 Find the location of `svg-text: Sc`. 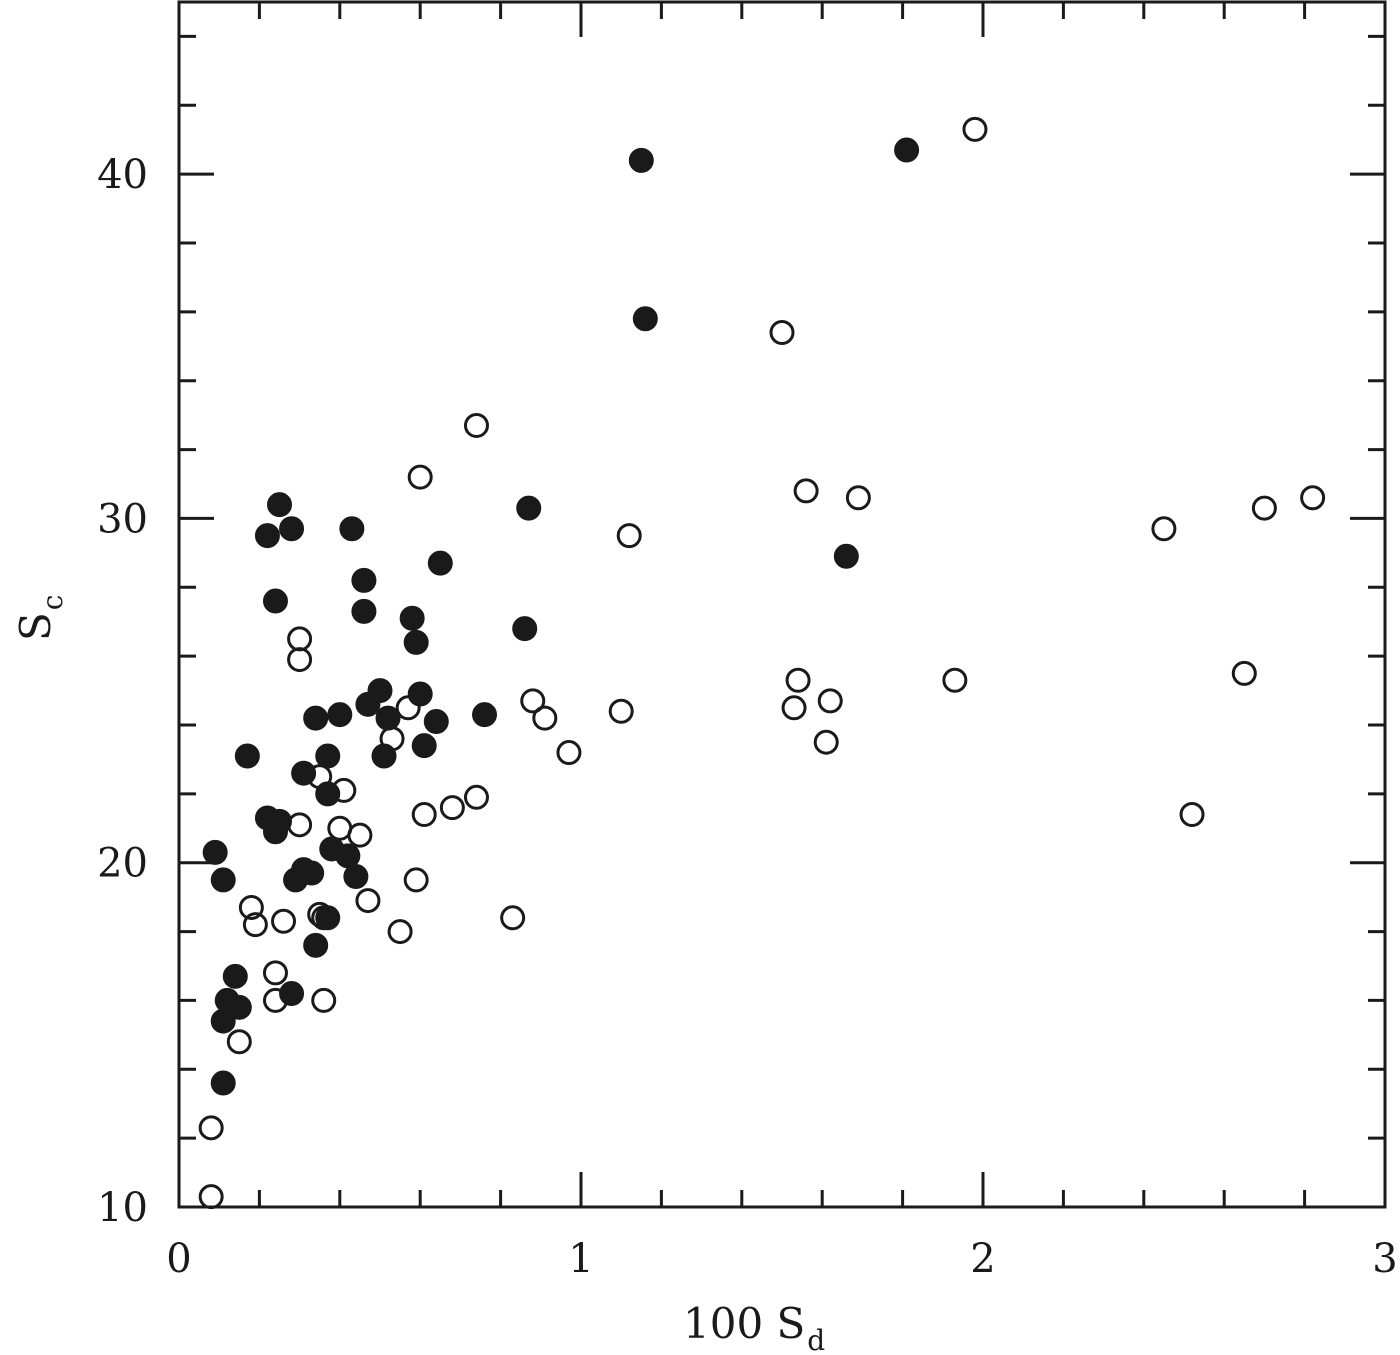

svg-text: Sc is located at coordinates (40, 618).